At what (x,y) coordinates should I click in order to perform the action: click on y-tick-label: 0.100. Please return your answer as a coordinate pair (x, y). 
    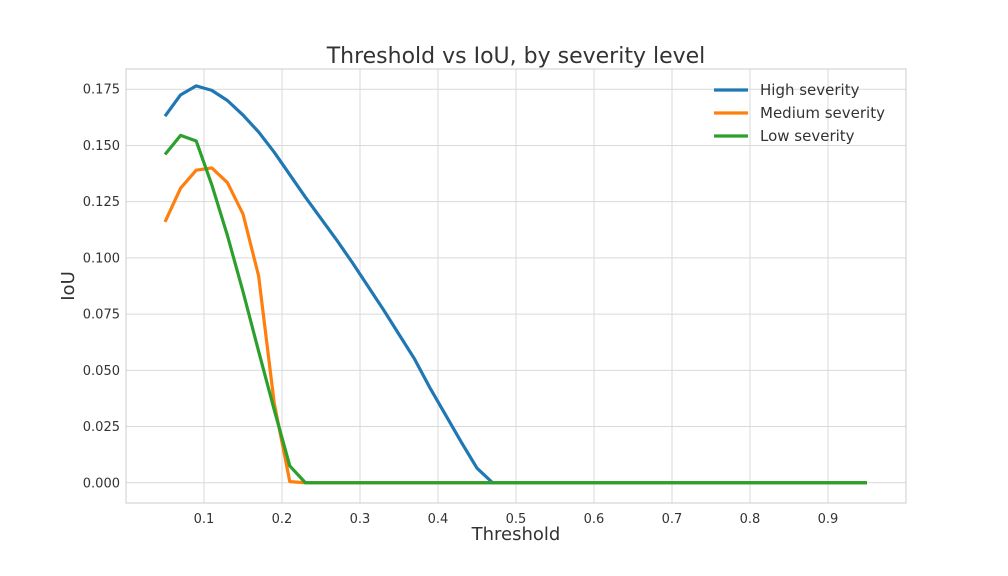
    Looking at the image, I should click on (101, 258).